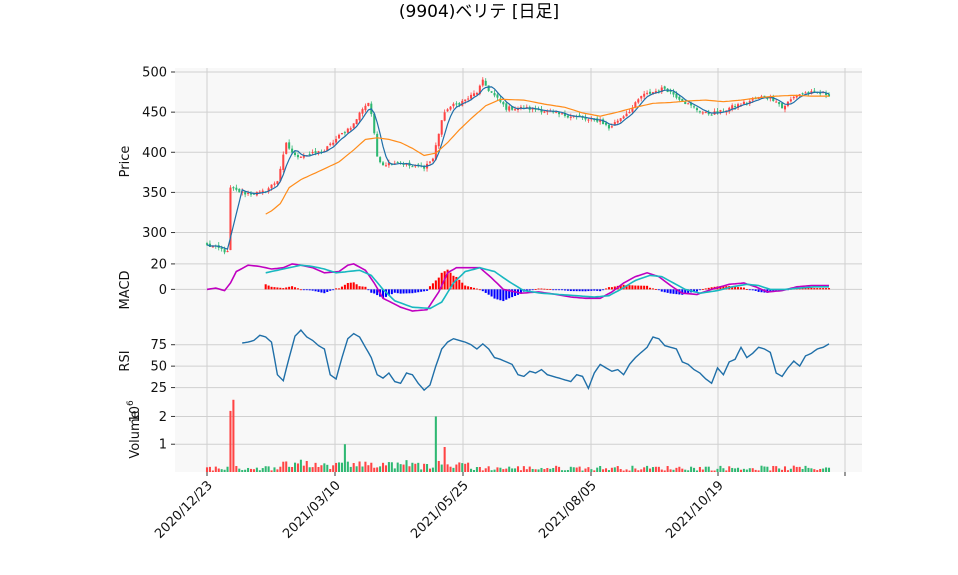 This screenshot has height=575, width=958. Describe the element at coordinates (547, 154) in the screenshot. I see `ma-long-line` at that location.